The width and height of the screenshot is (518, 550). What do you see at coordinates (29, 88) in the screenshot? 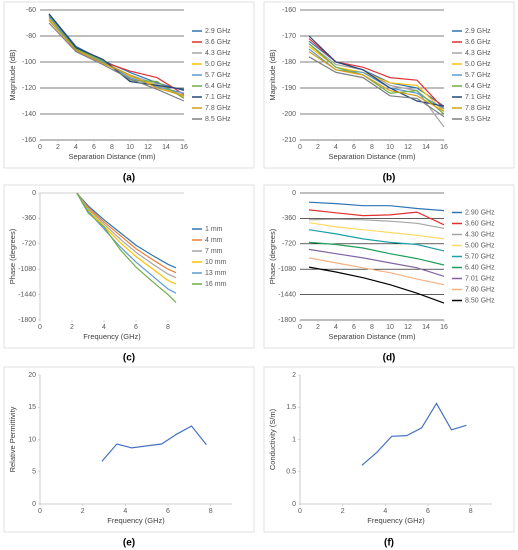
I see `y-tick-label: -120` at bounding box center [29, 88].